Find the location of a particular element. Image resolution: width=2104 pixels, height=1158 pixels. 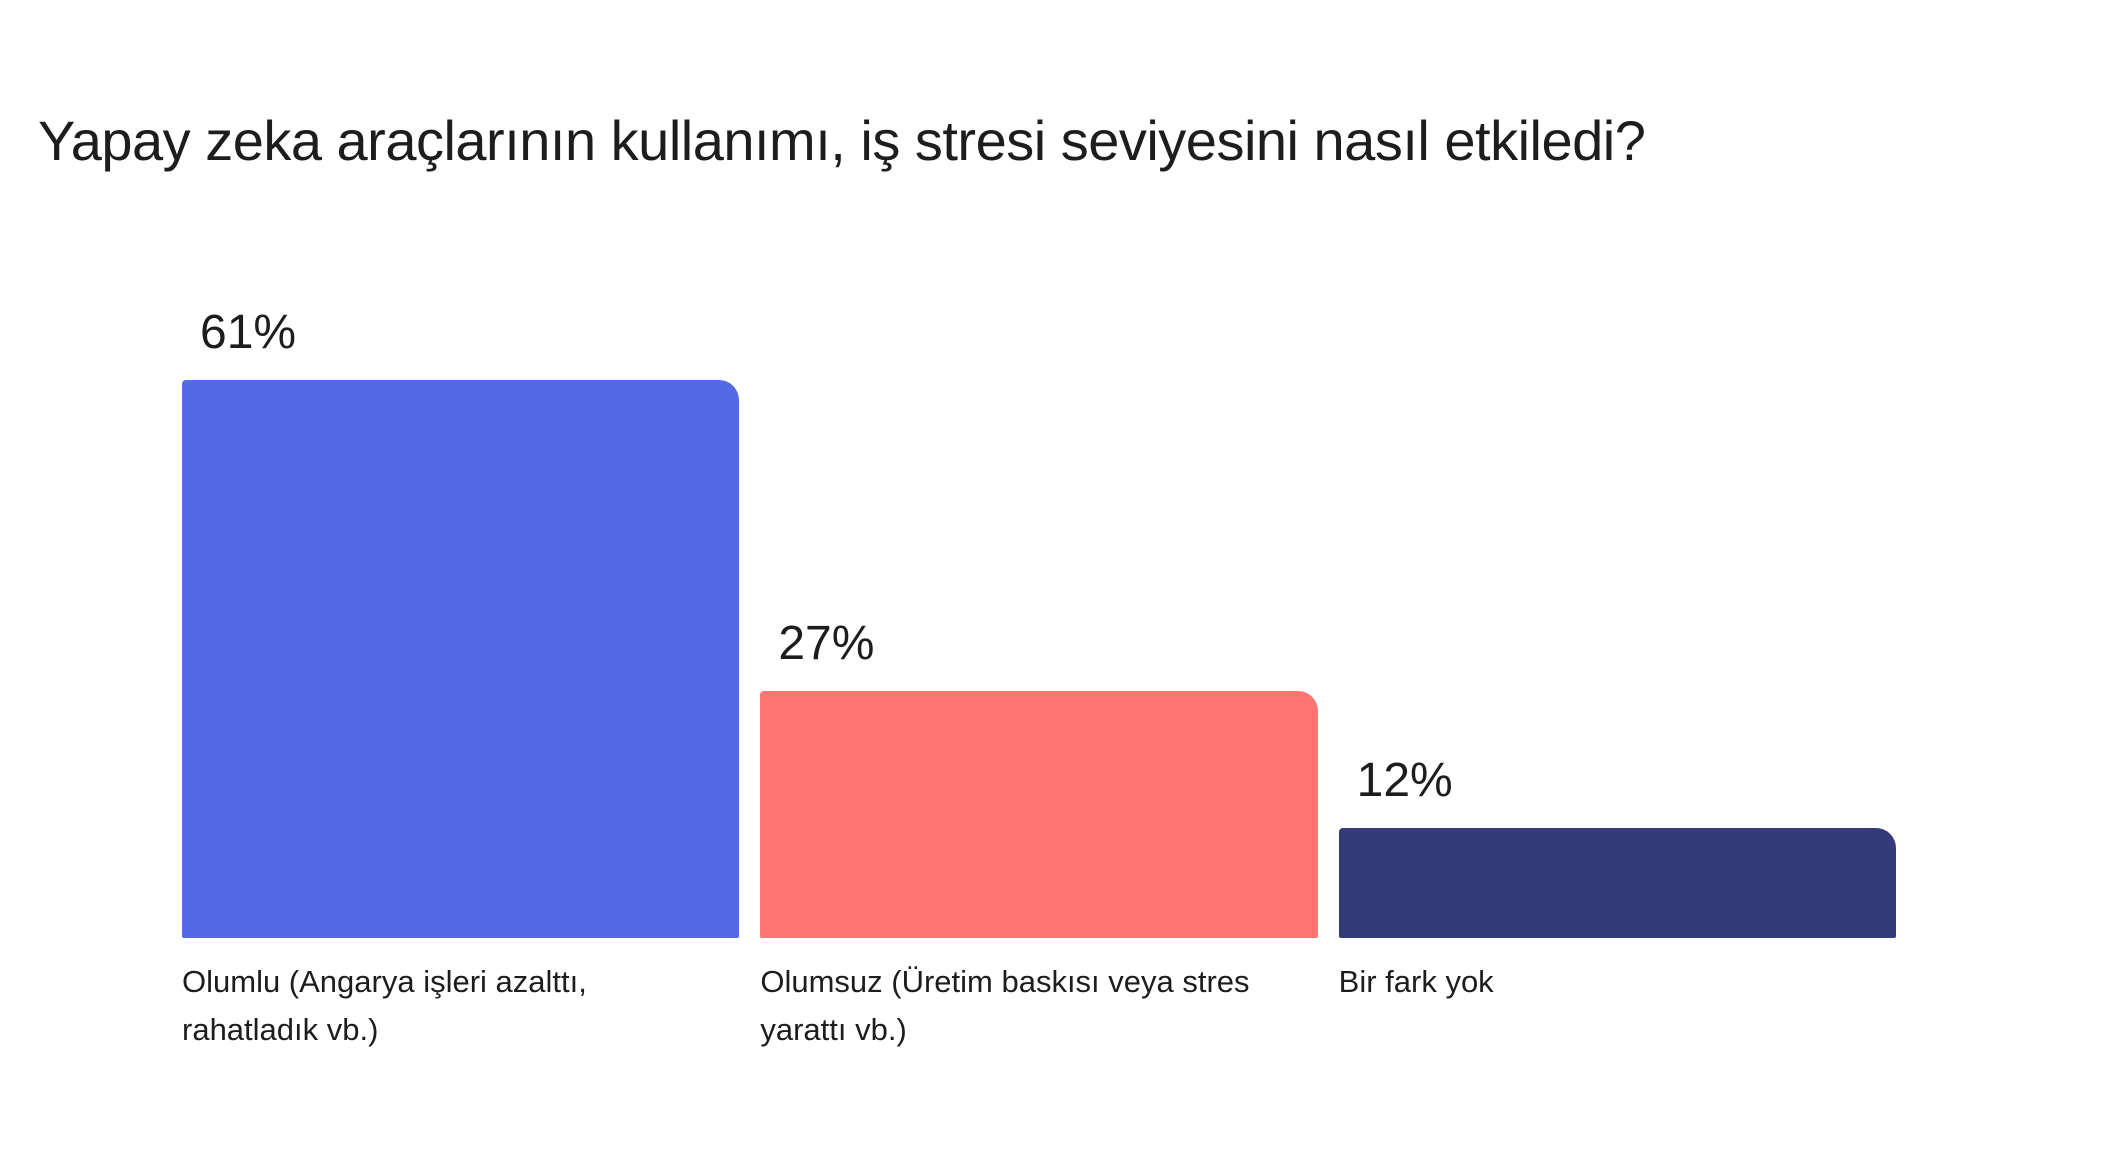

value-label-olumlu: 61% is located at coordinates (248, 333).